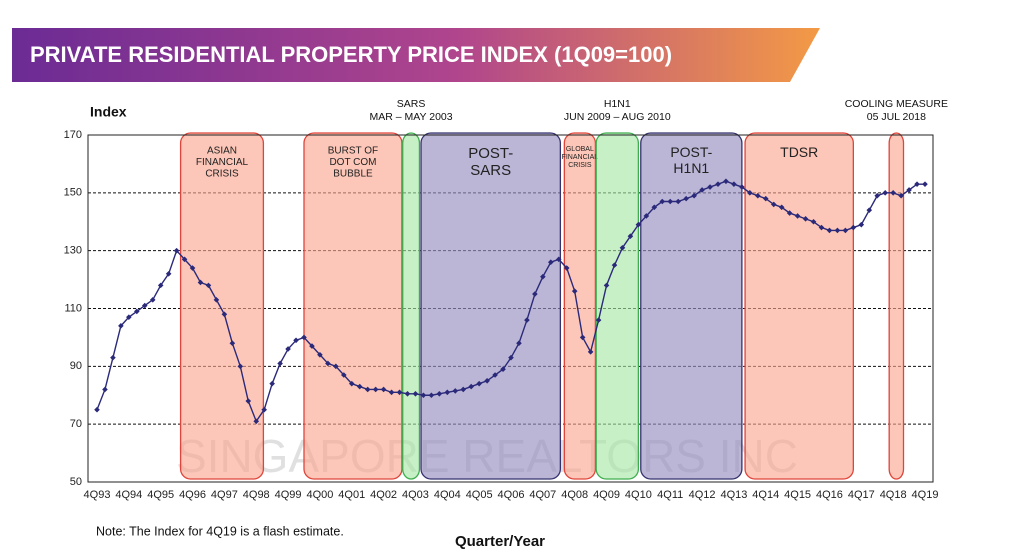 The width and height of the screenshot is (1024, 559). I want to click on x-tick-label: 4Q15, so click(797, 495).